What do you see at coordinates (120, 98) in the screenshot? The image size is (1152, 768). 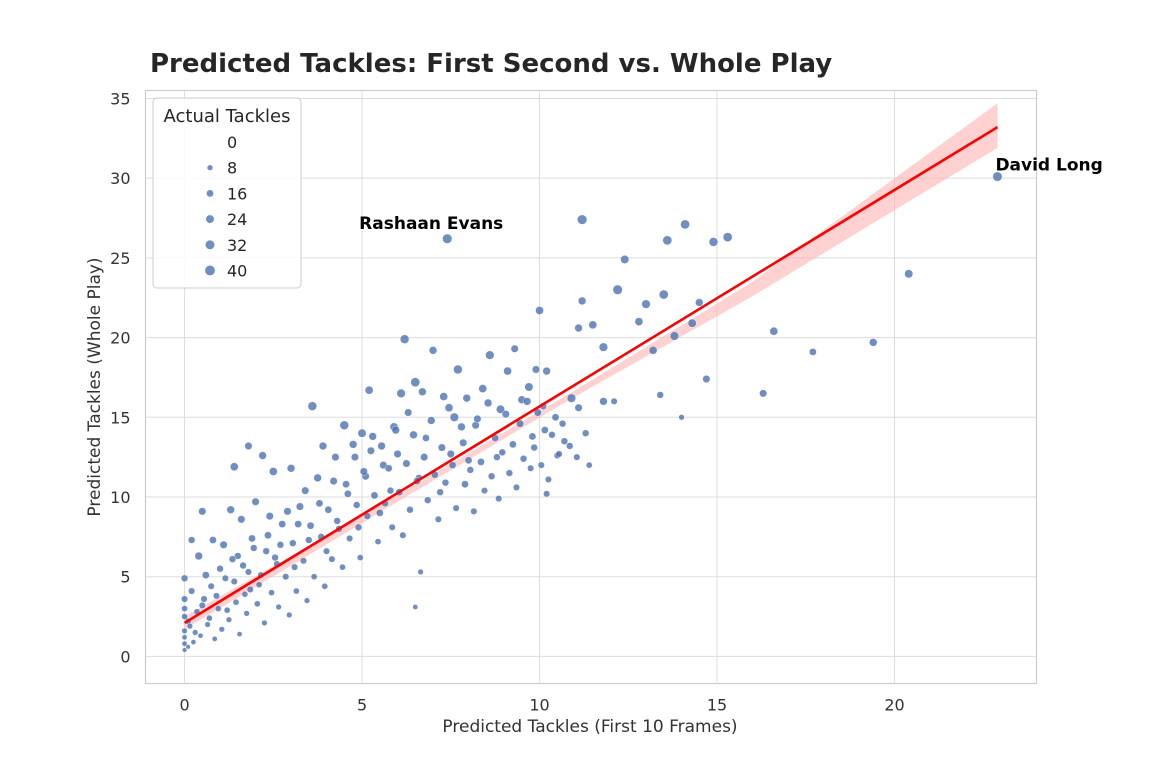 I see `y-tick-label: 35` at bounding box center [120, 98].